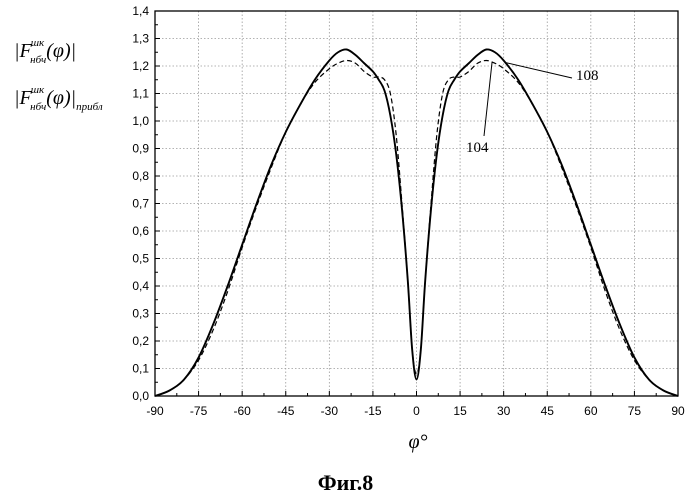 The width and height of the screenshot is (691, 500). Describe the element at coordinates (587, 76) in the screenshot. I see `annotation-label-108: 108` at that location.